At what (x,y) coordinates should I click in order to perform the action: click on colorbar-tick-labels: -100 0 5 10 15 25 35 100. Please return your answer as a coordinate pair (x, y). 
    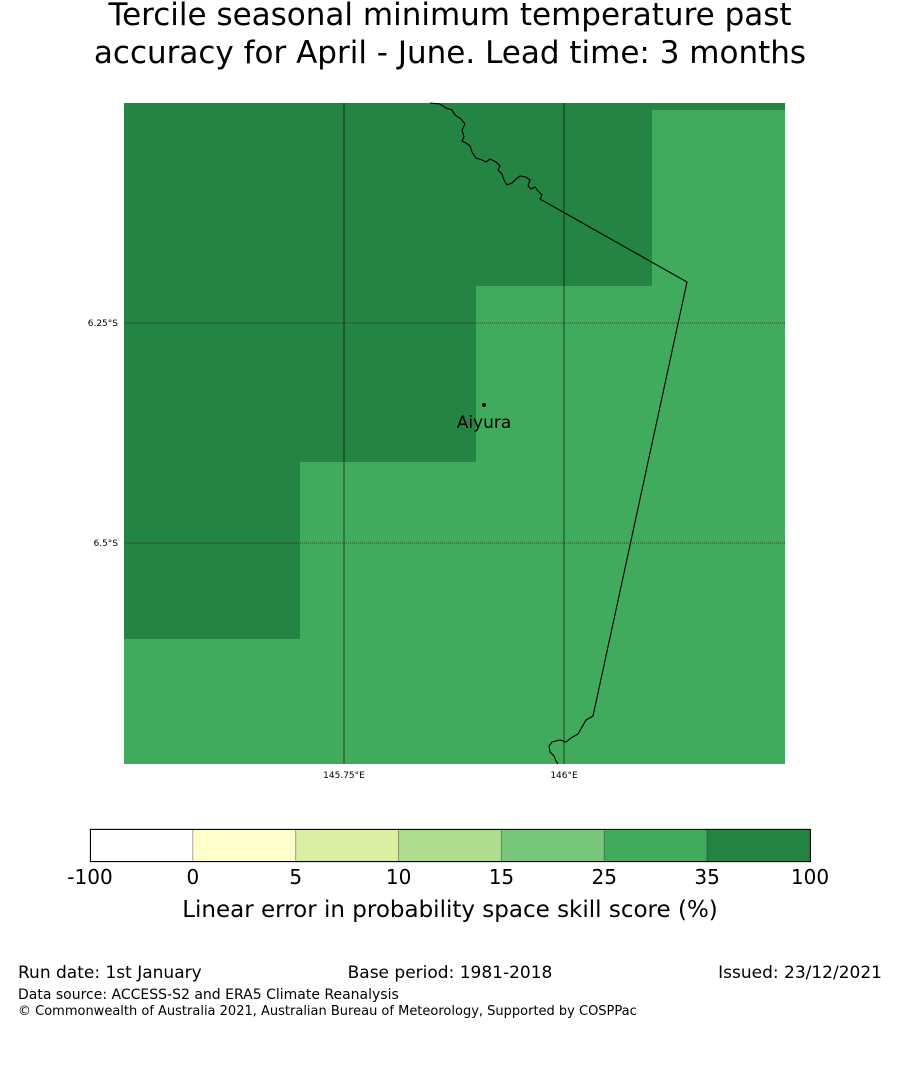
    Looking at the image, I should click on (448, 877).